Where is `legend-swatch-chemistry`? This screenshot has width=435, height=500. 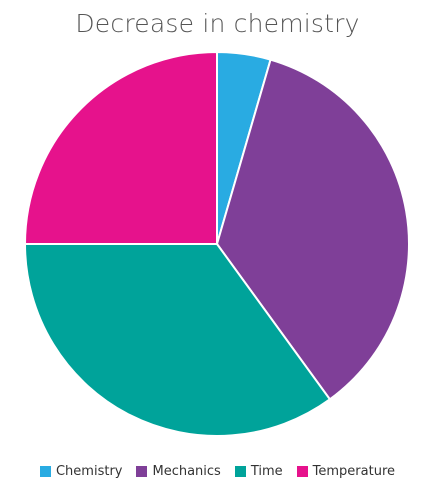
legend-swatch-chemistry is located at coordinates (45, 471).